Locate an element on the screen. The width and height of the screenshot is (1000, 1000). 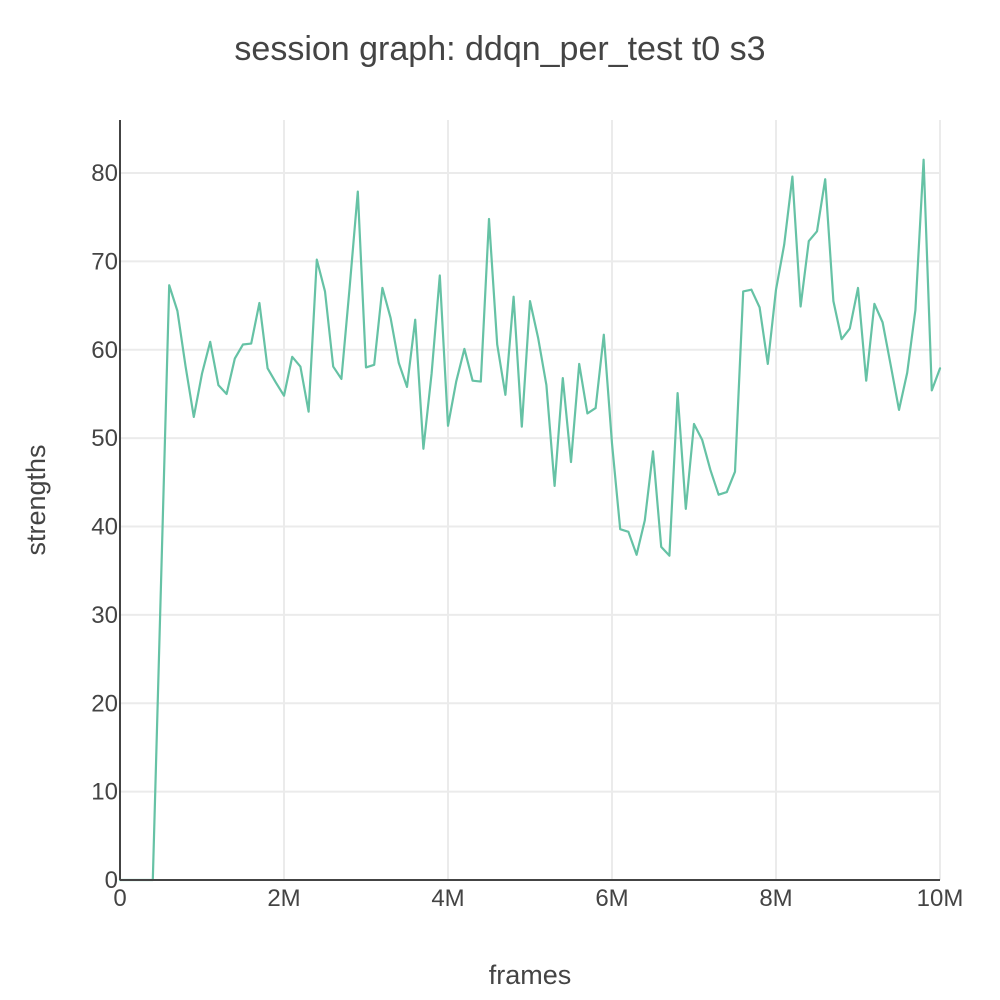
y-tick-label: 50 is located at coordinates (104, 438).